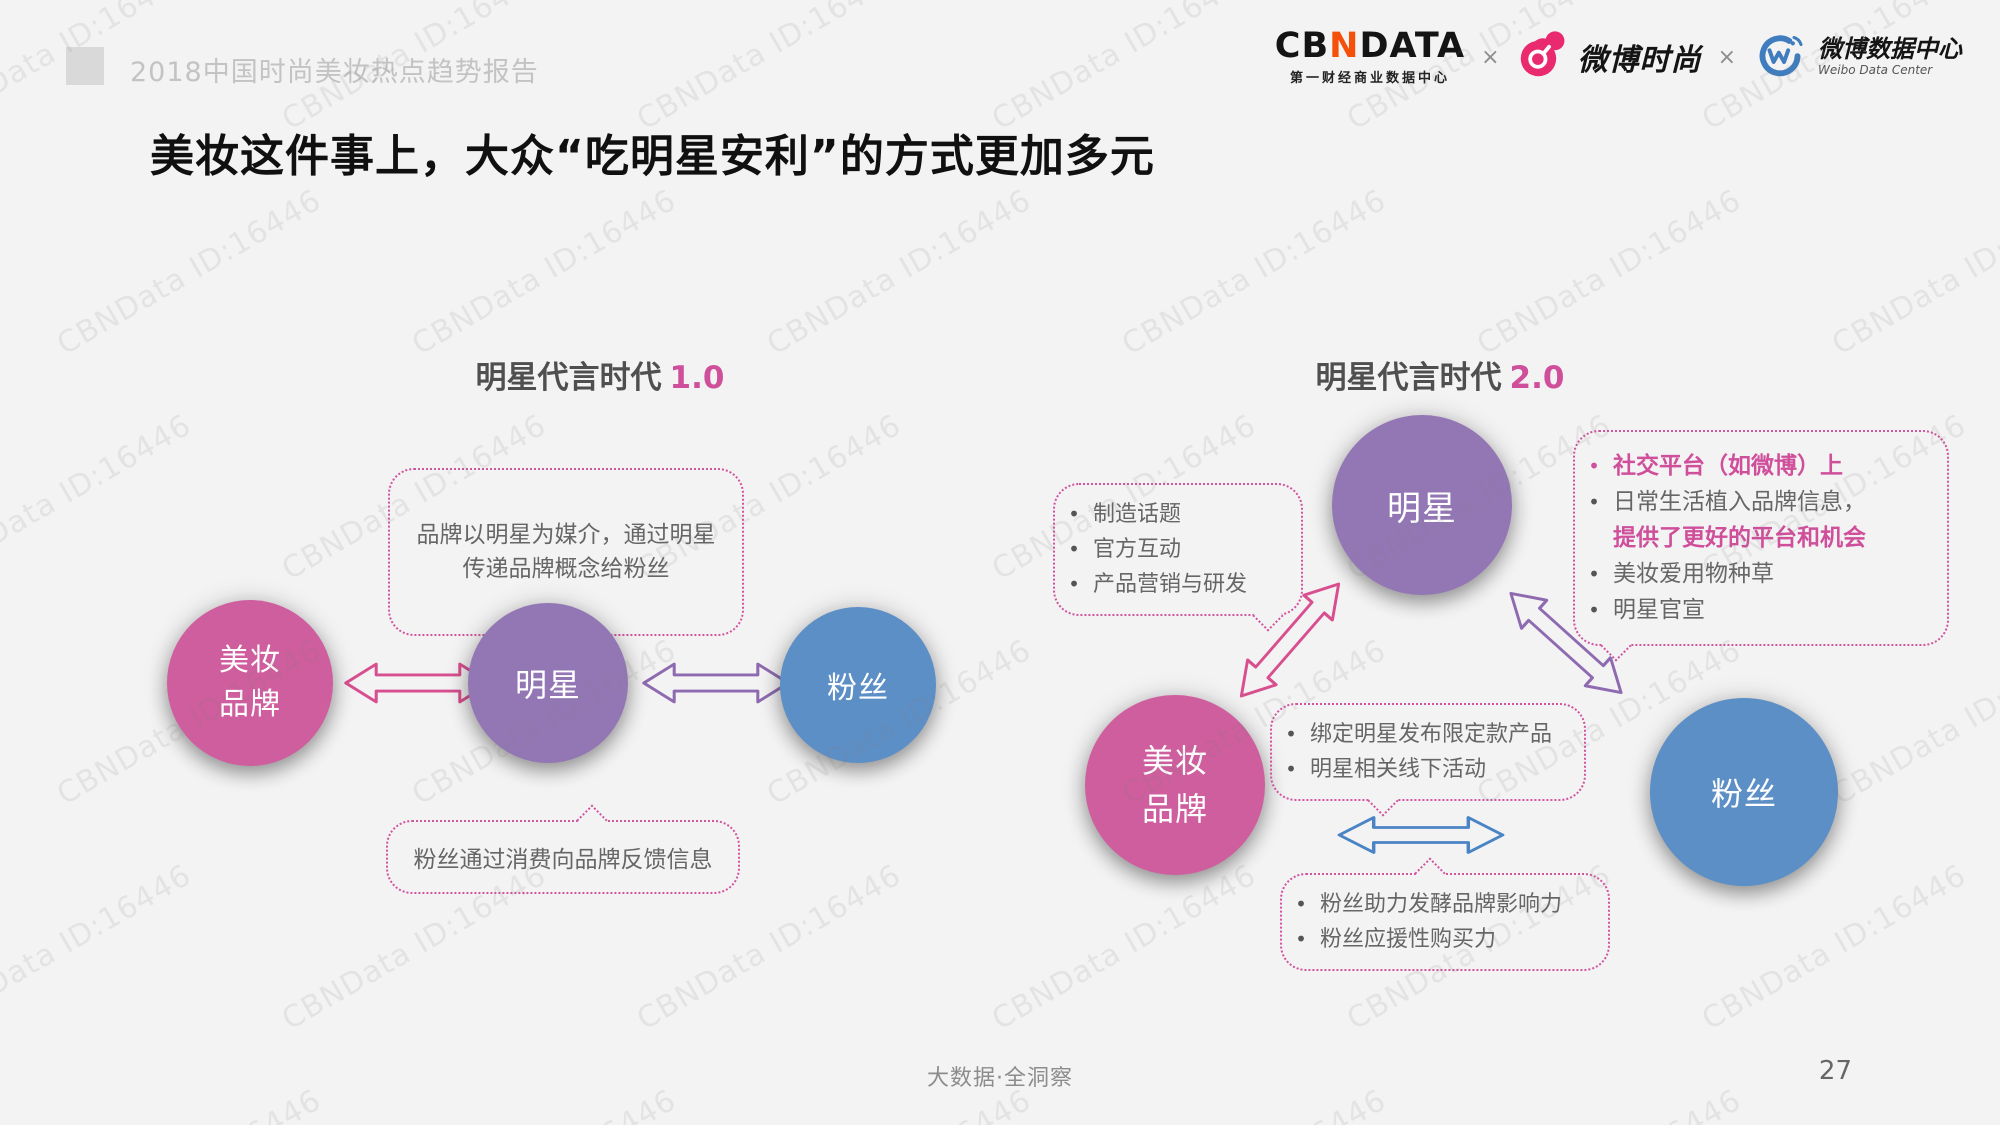  Describe the element at coordinates (1137, 514) in the screenshot. I see `bullet-text: 制造话题` at that location.